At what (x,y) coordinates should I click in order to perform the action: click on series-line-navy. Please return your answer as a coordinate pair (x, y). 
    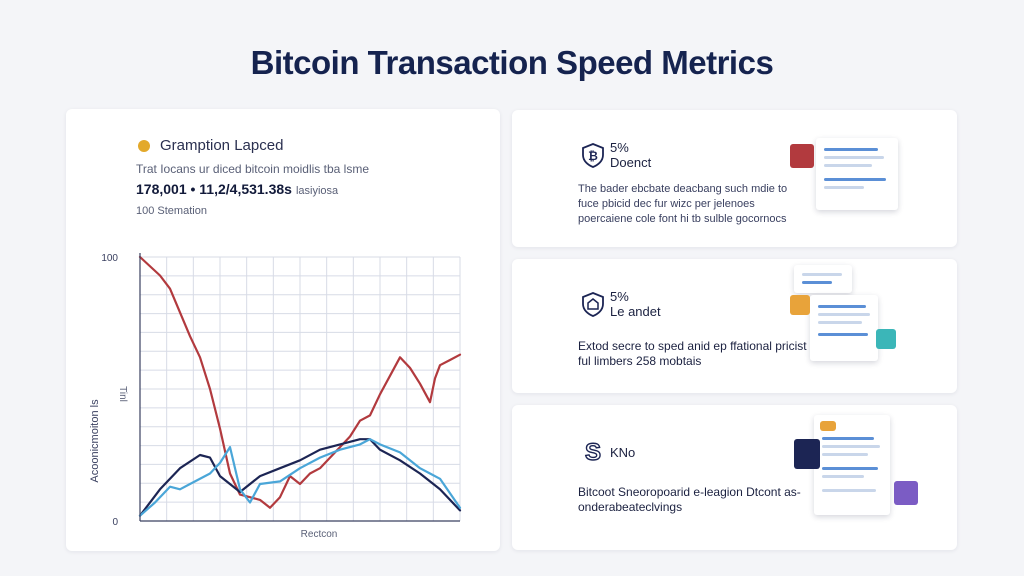
    Looking at the image, I should click on (300, 477).